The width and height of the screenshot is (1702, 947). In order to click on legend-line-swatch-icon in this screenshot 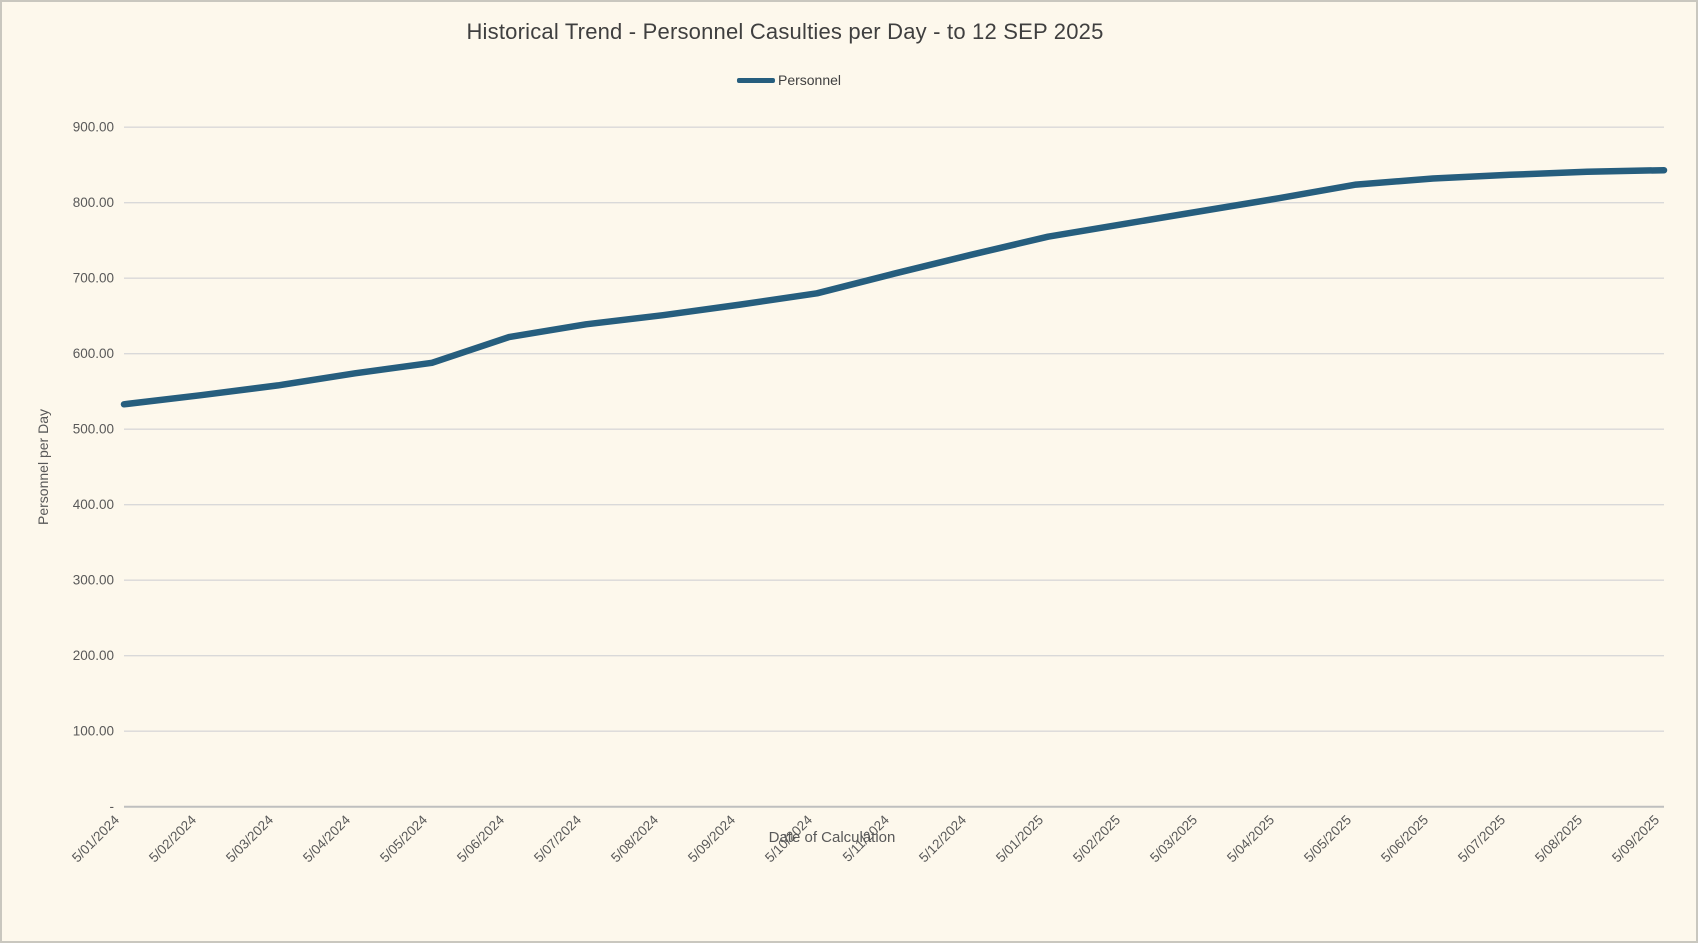, I will do `click(755, 80)`.